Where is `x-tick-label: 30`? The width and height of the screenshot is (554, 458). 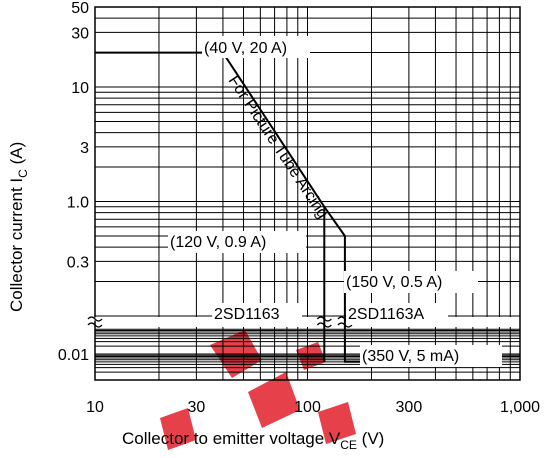 x-tick-label: 30 is located at coordinates (196, 407).